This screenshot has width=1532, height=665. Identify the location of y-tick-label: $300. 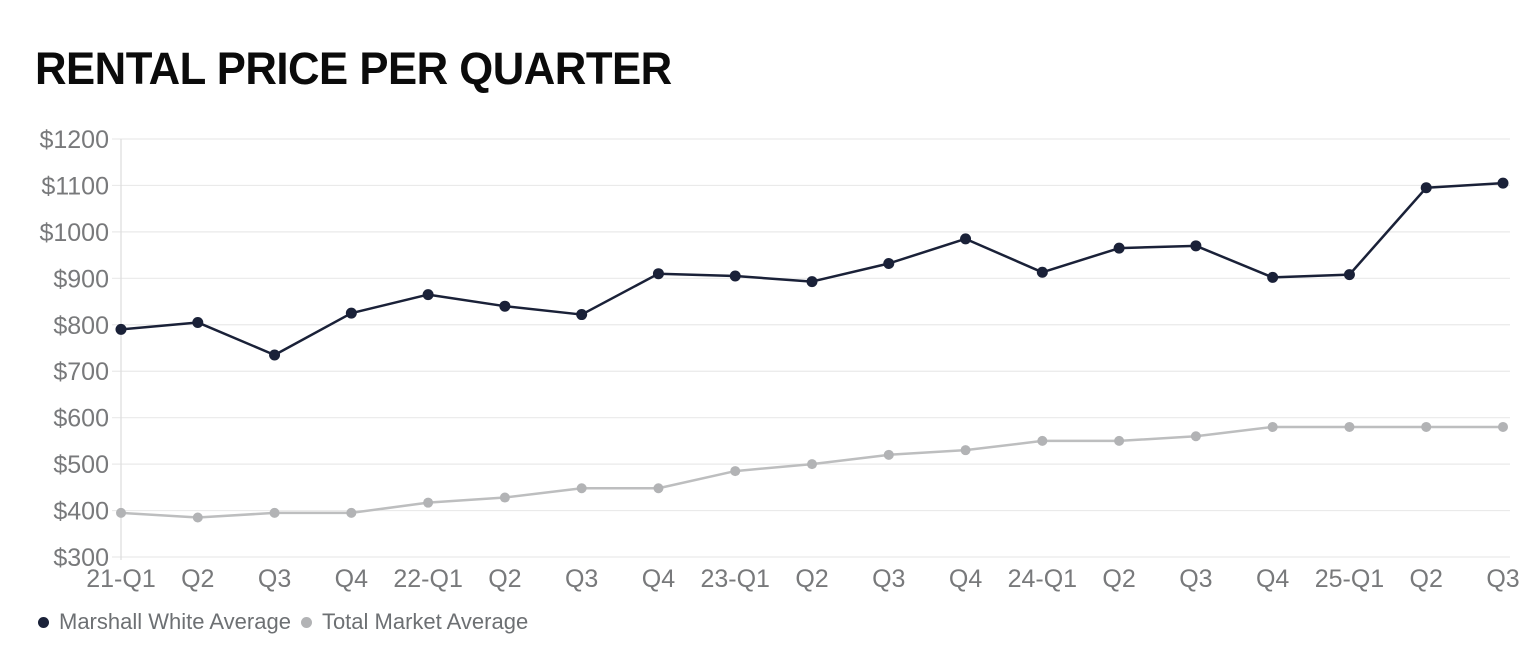
(81, 558).